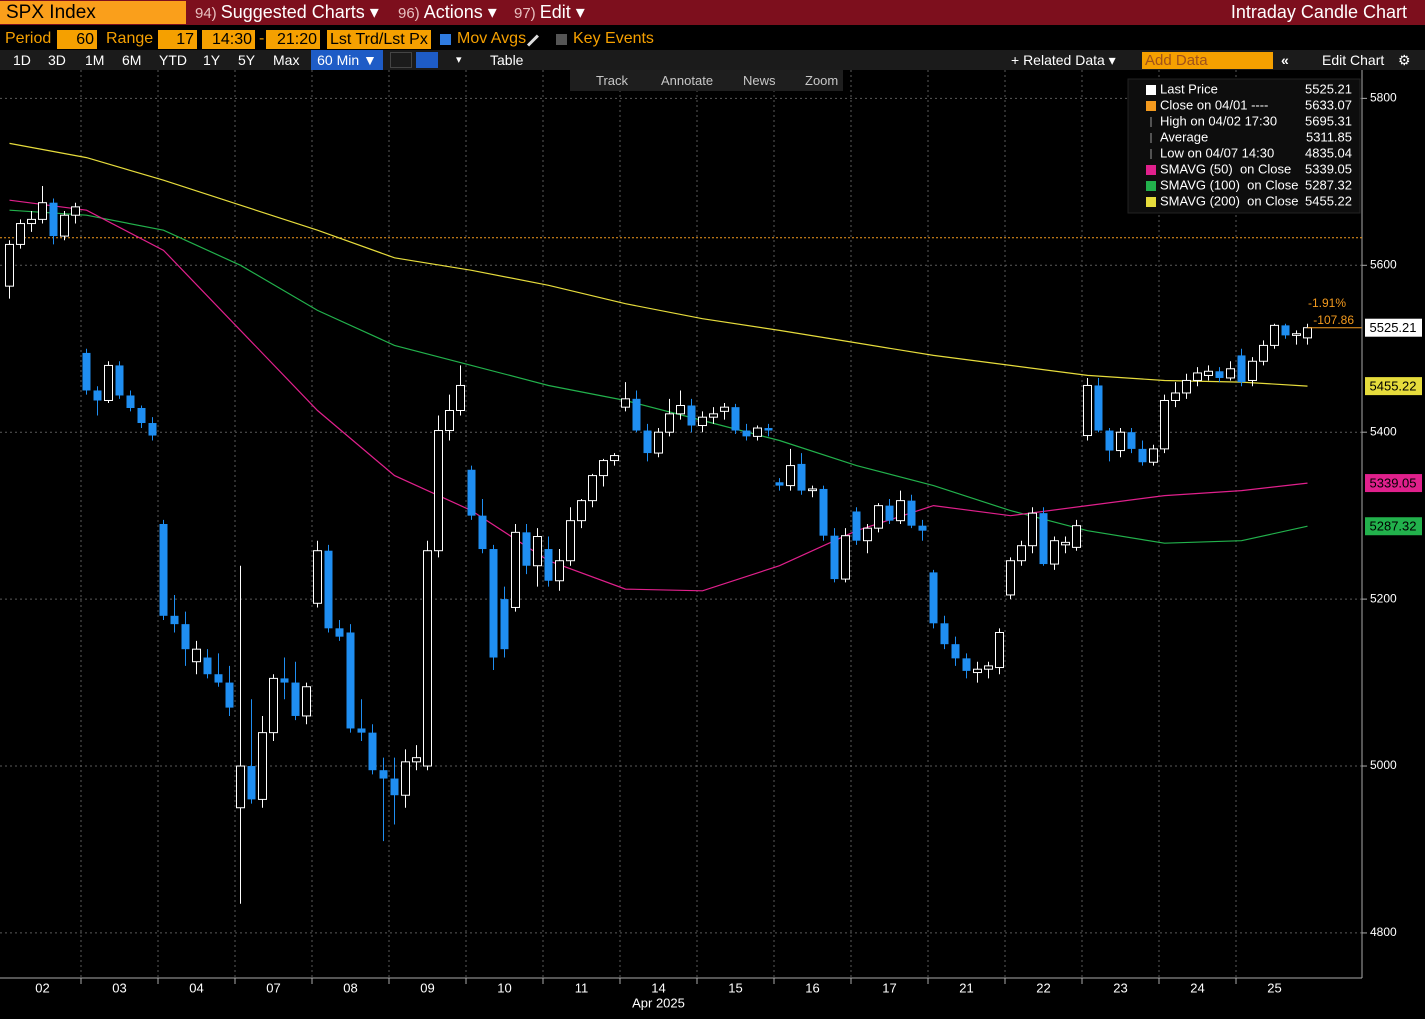 The height and width of the screenshot is (1019, 1425). I want to click on start-time-input: 14:30, so click(228, 39).